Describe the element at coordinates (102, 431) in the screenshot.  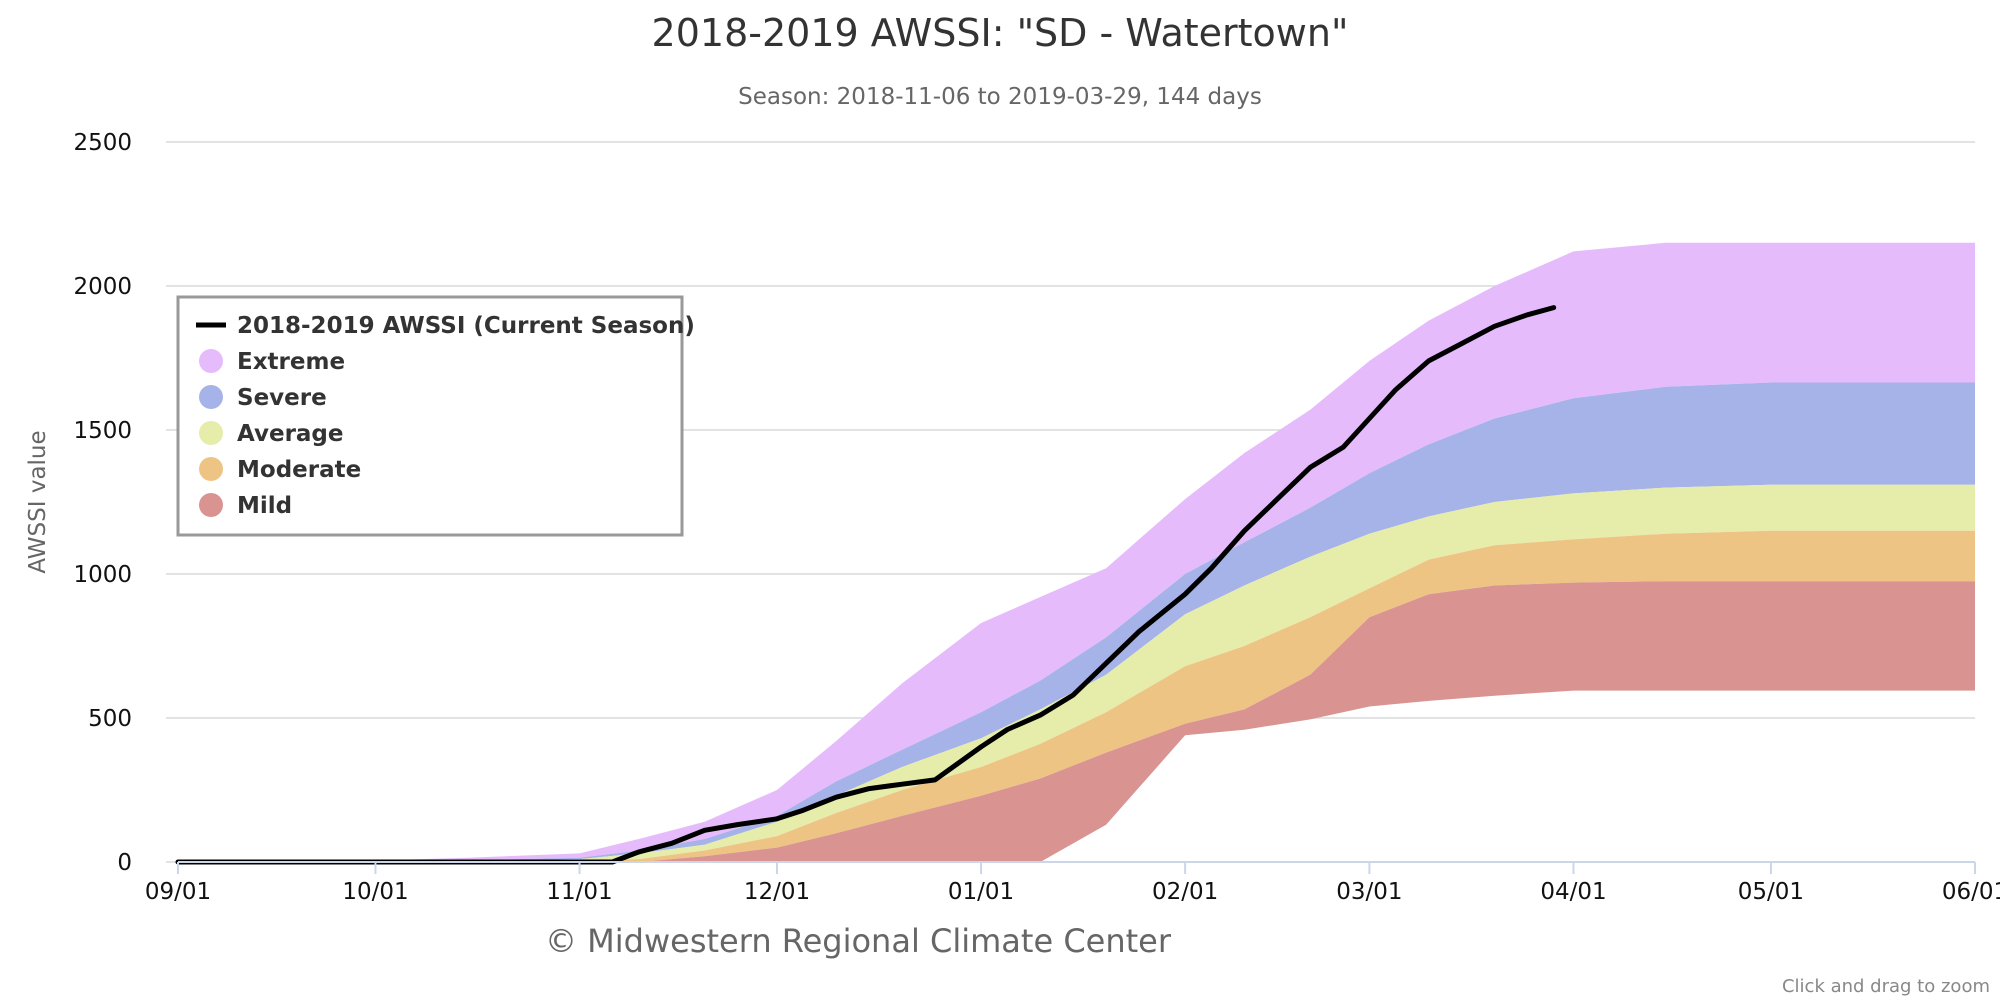
I see `y-tick-label: 1500` at that location.